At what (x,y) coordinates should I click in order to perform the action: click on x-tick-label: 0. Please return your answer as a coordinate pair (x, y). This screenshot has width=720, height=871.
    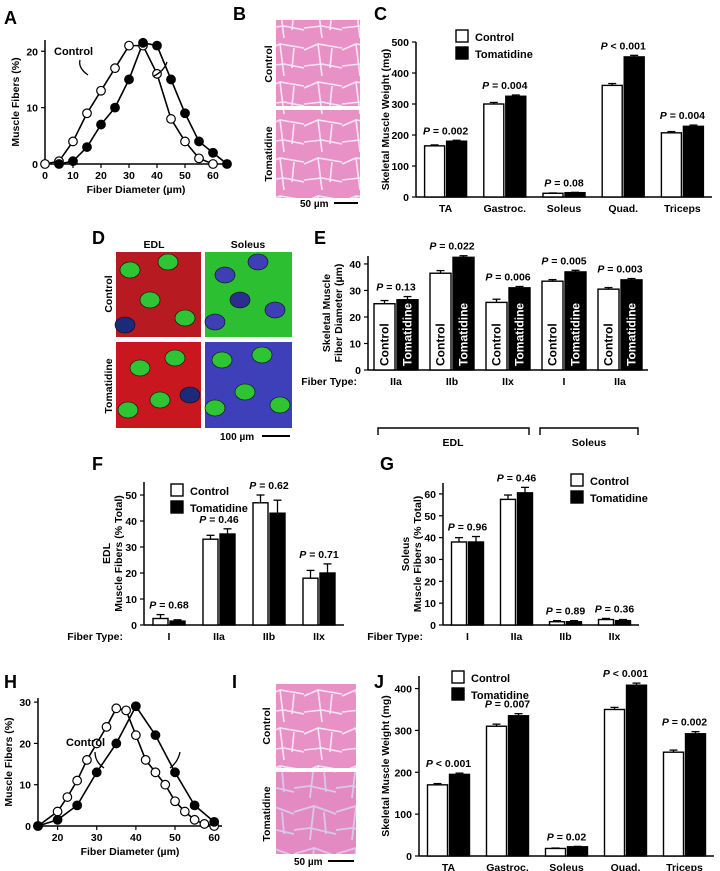
    Looking at the image, I should click on (45, 176).